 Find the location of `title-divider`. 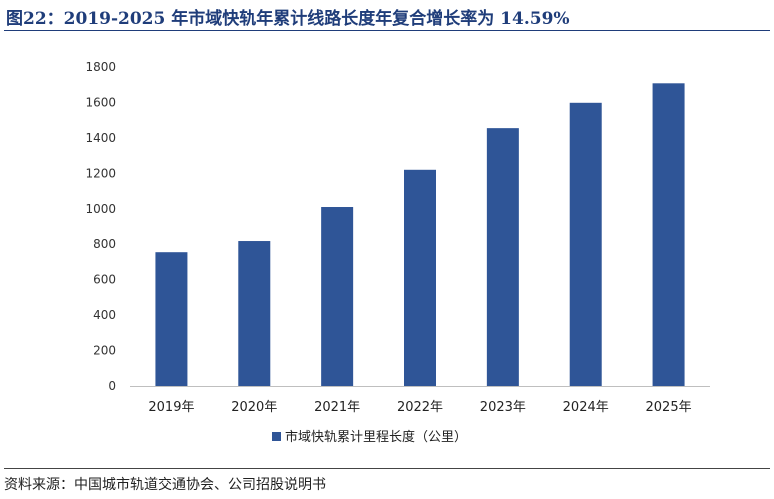

title-divider is located at coordinates (387, 30).